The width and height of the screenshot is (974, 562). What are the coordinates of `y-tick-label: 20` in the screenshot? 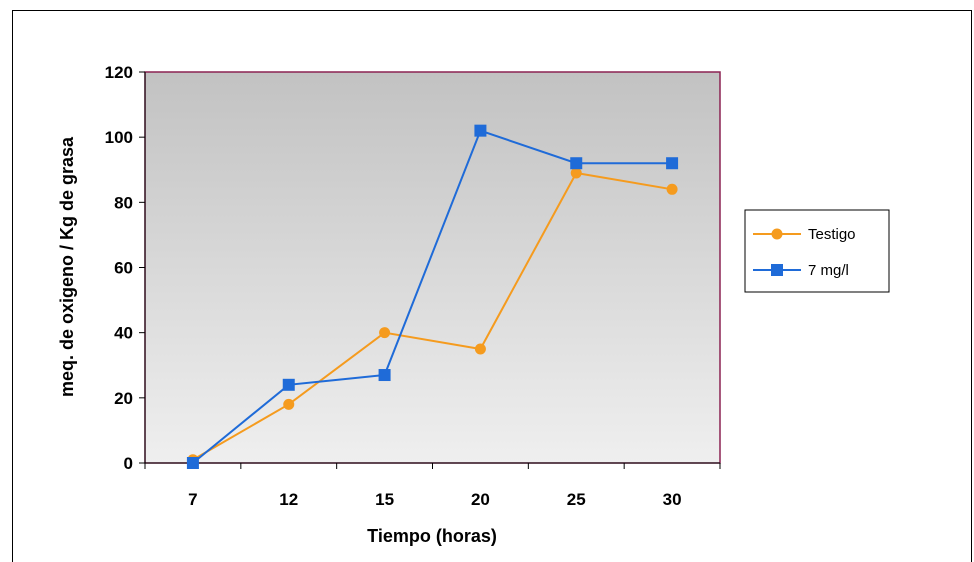 It's located at (123, 398).